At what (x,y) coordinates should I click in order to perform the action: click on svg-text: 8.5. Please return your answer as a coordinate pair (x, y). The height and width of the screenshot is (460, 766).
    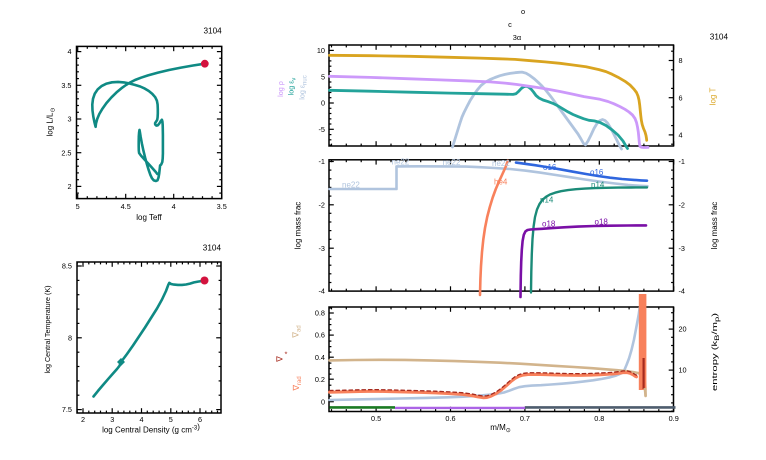
    Looking at the image, I should click on (67, 266).